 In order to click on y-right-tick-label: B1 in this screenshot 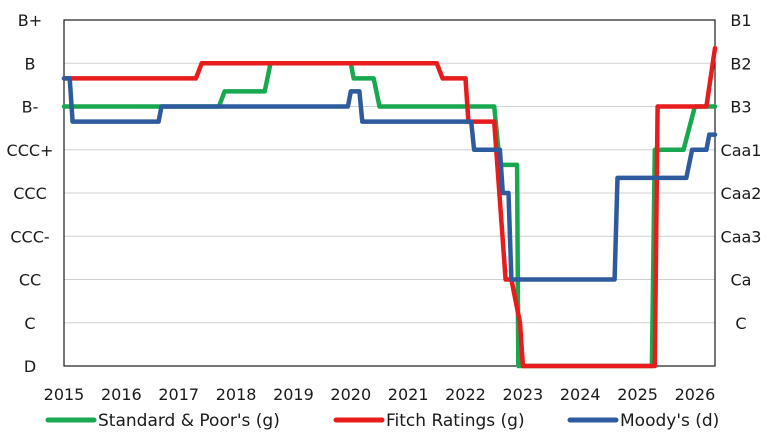, I will do `click(740, 20)`.